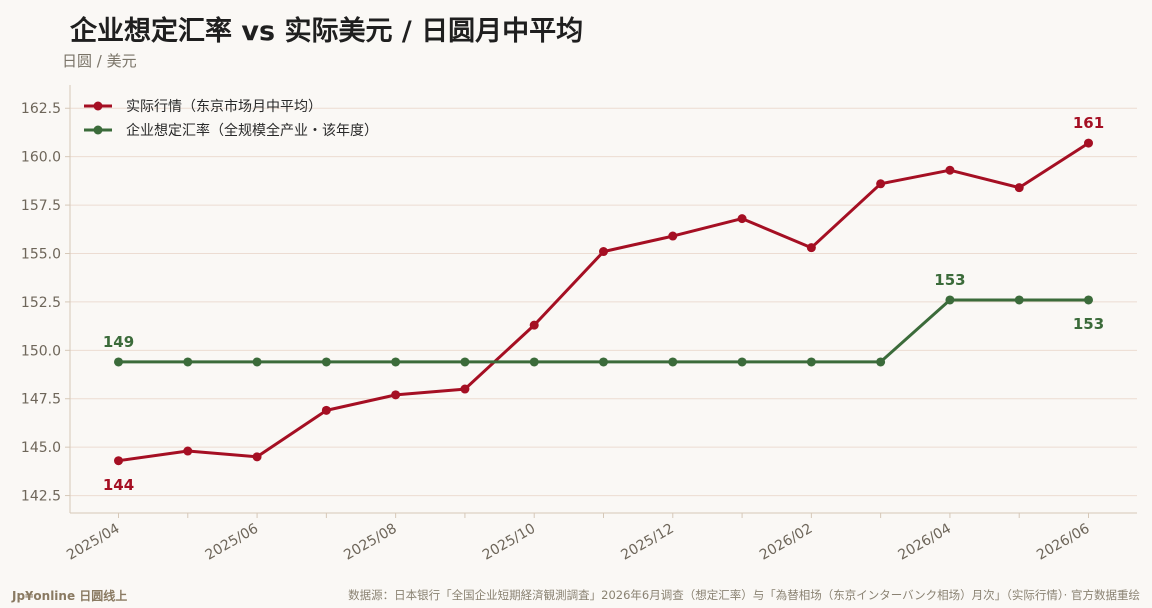 This screenshot has height=608, width=1152. What do you see at coordinates (41, 303) in the screenshot?
I see `y-tick-label: 152.5` at bounding box center [41, 303].